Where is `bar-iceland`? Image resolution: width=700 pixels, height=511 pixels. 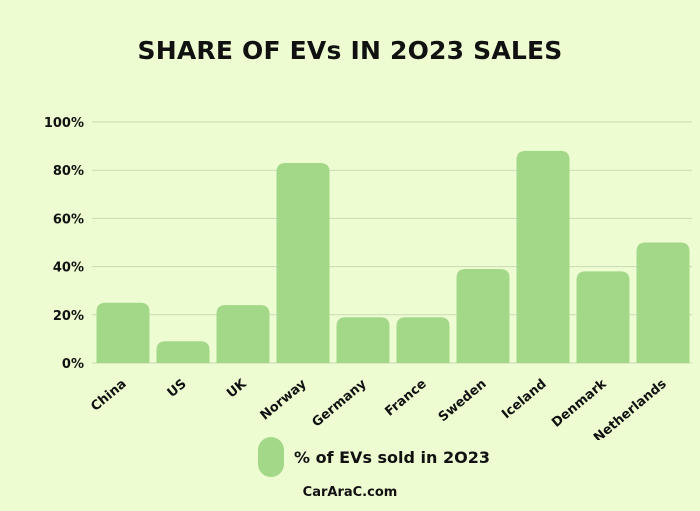
bar-iceland is located at coordinates (543, 256).